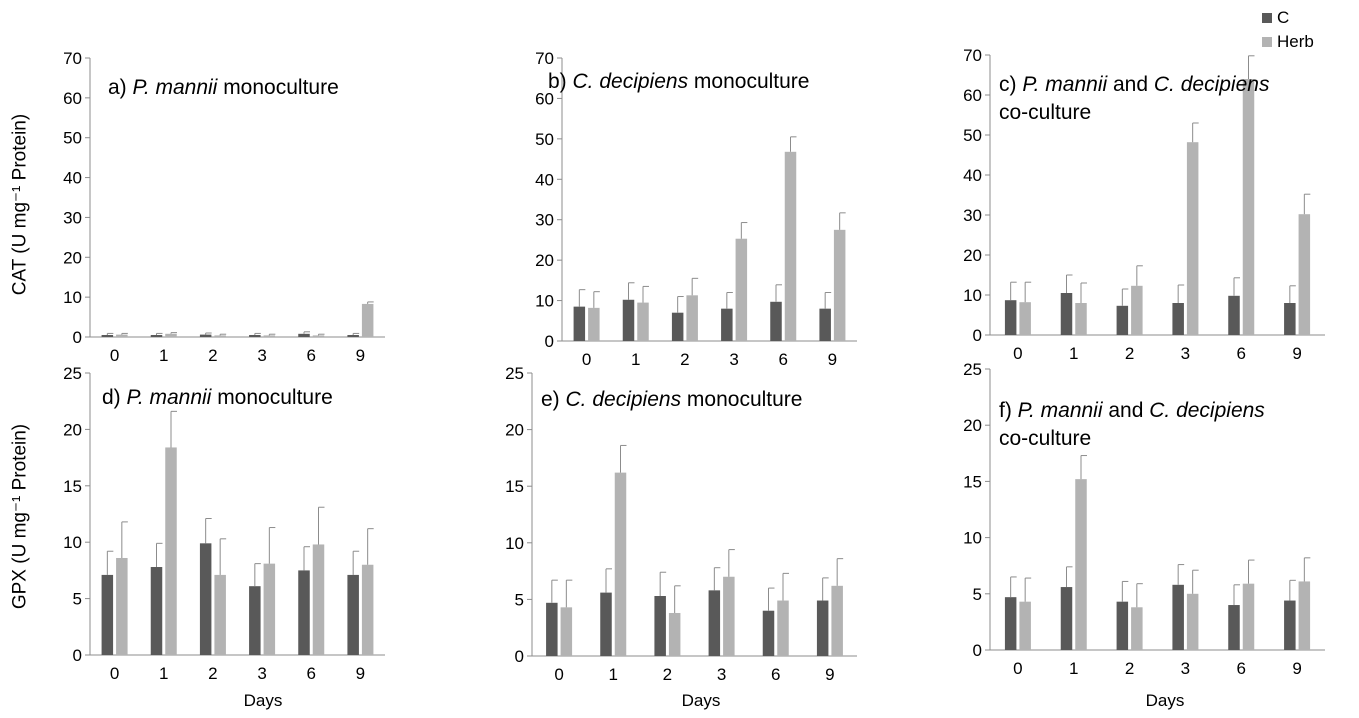 This screenshot has width=1359, height=718. What do you see at coordinates (212, 673) in the screenshot?
I see `x-tick-label-d: 2` at bounding box center [212, 673].